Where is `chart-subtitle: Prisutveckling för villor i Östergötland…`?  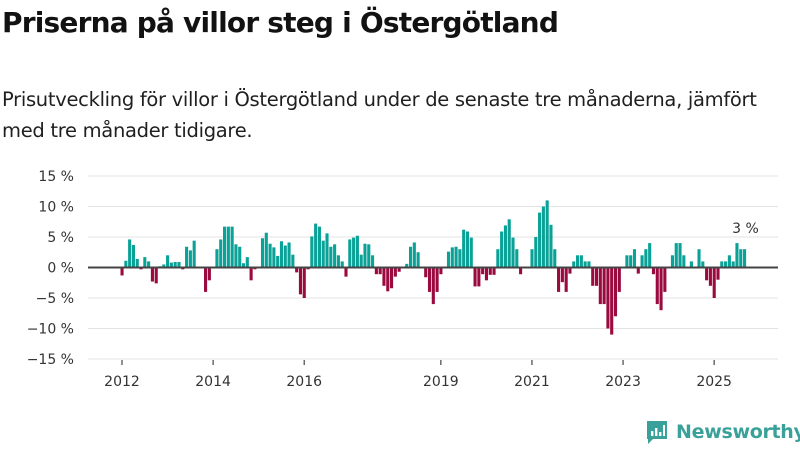
chart-subtitle: Prisutveckling för villor i Östergötland… is located at coordinates (379, 115).